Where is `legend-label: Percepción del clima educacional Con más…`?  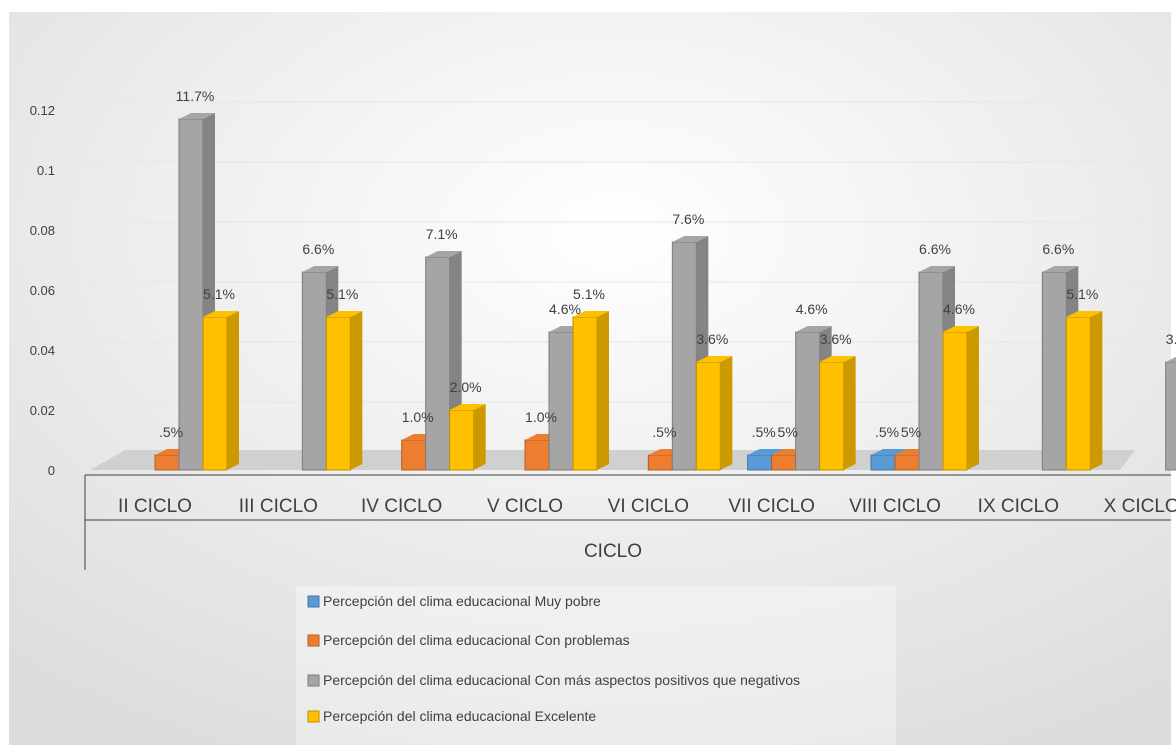 legend-label: Percepción del clima educacional Con más… is located at coordinates (561, 680).